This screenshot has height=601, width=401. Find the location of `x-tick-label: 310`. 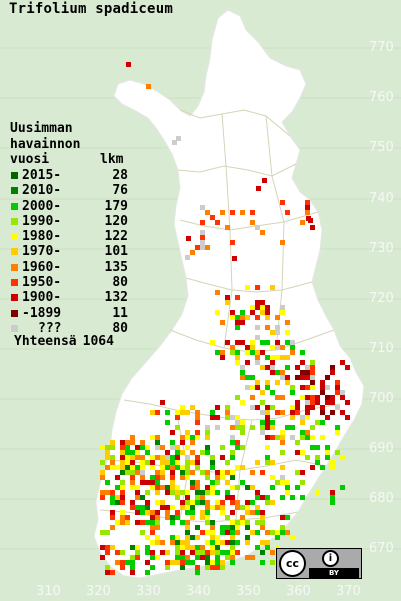

x-tick-label: 310 is located at coordinates (48, 591).